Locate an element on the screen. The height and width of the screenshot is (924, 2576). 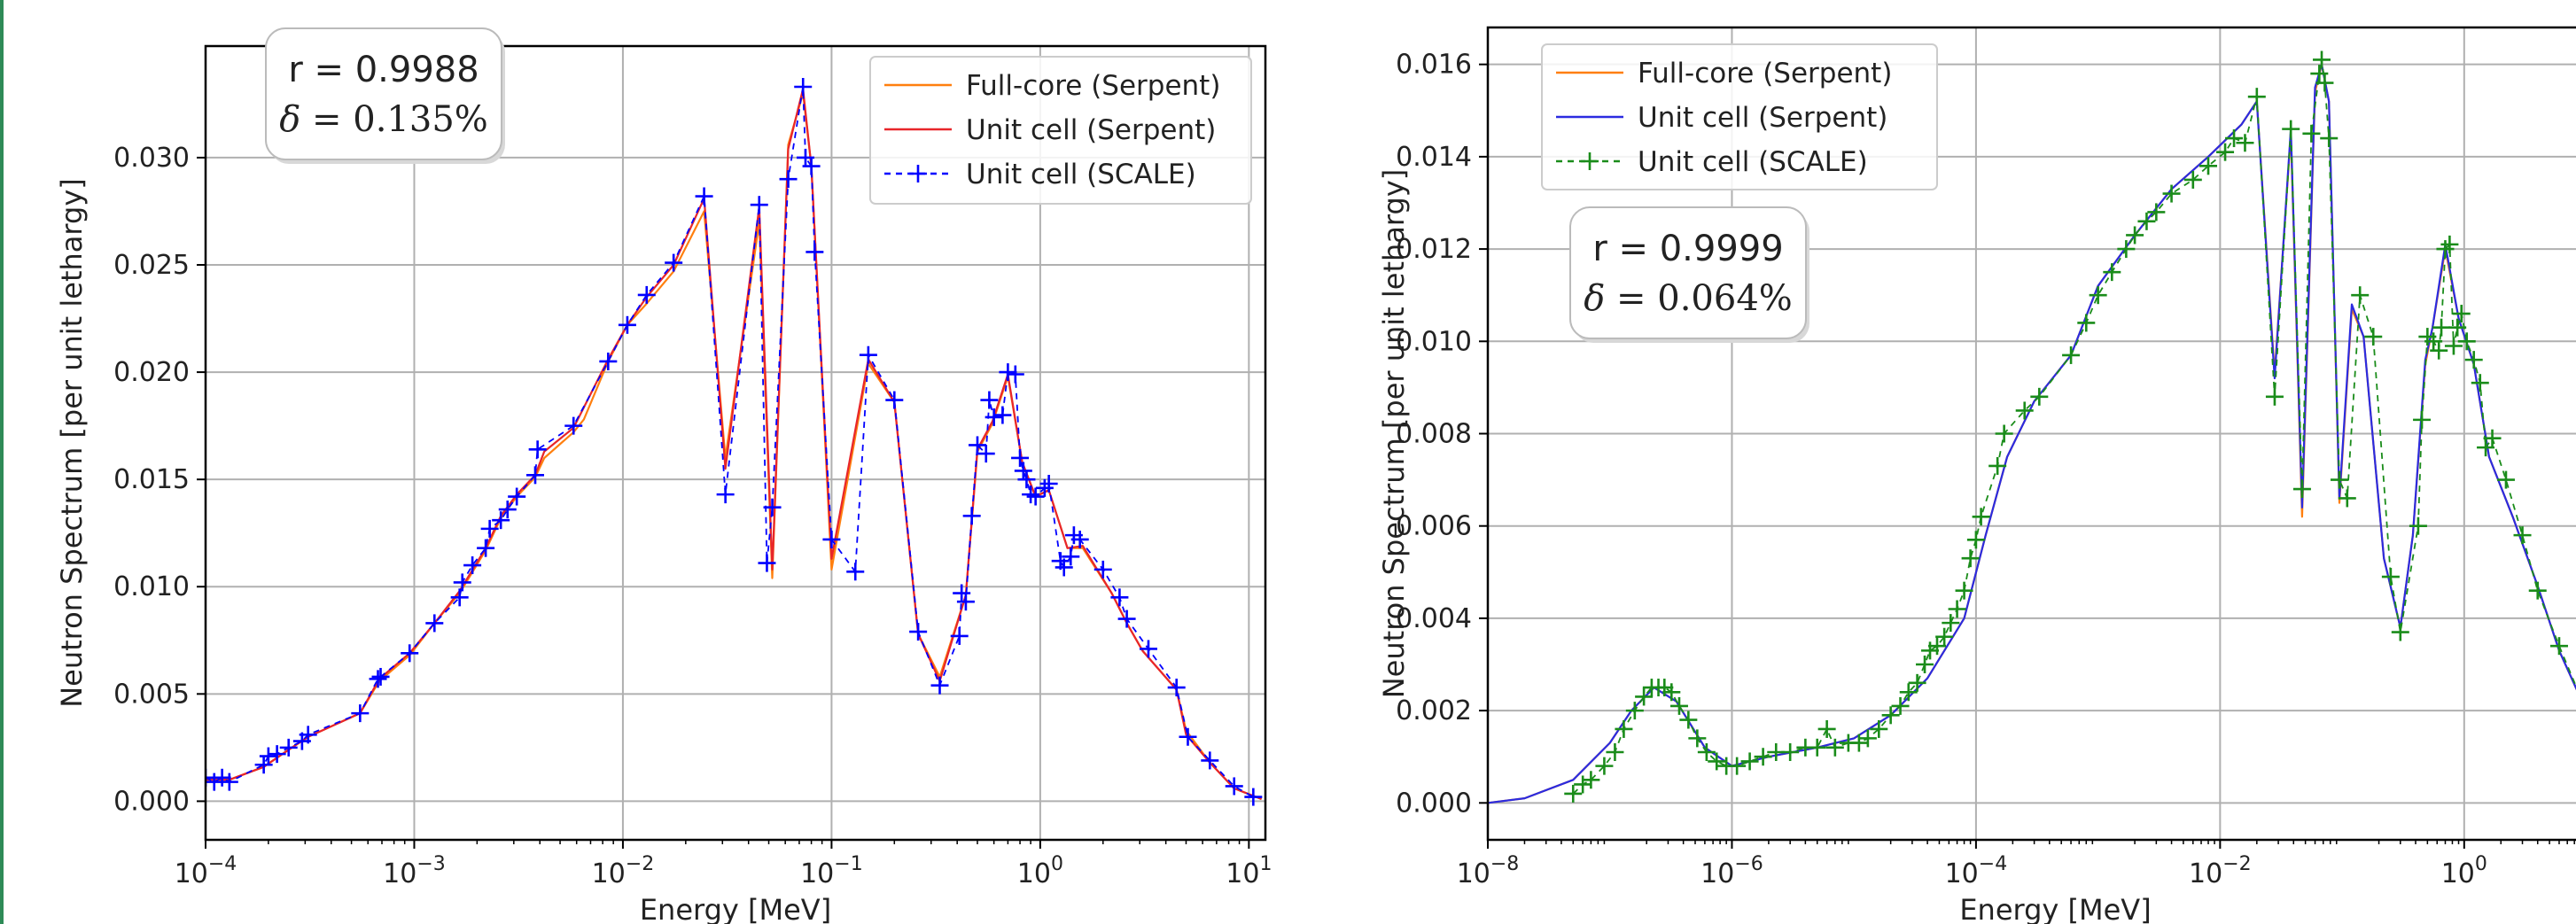
delta-value: = 0.064% is located at coordinates (1699, 299).